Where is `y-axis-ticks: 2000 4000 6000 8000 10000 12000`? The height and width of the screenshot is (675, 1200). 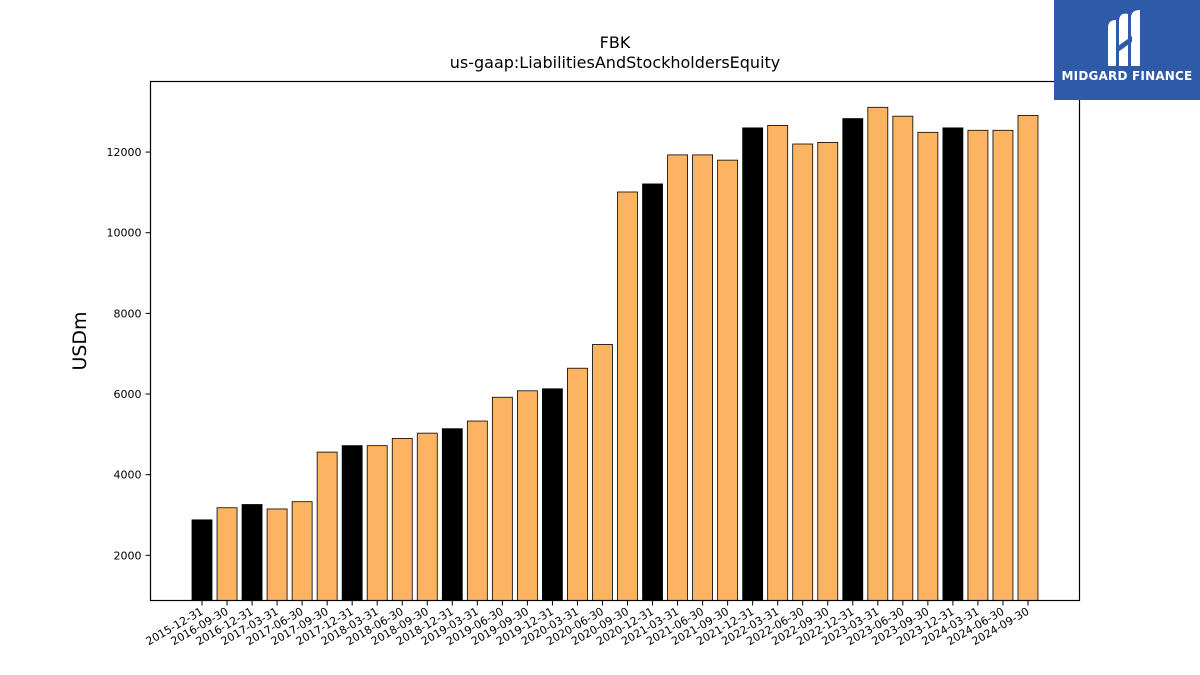
y-axis-ticks: 2000 4000 6000 8000 10000 12000 is located at coordinates (129, 354).